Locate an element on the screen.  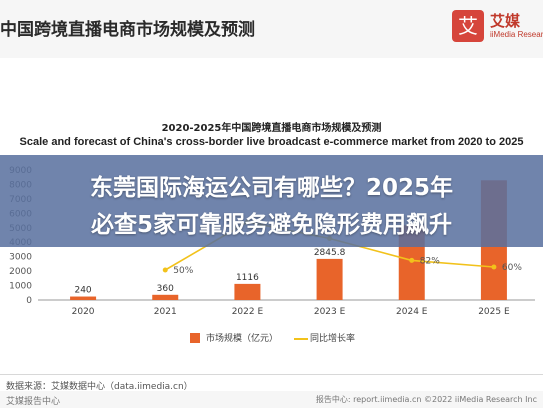
x-tick-label-0: 2020 is located at coordinates (83, 312).